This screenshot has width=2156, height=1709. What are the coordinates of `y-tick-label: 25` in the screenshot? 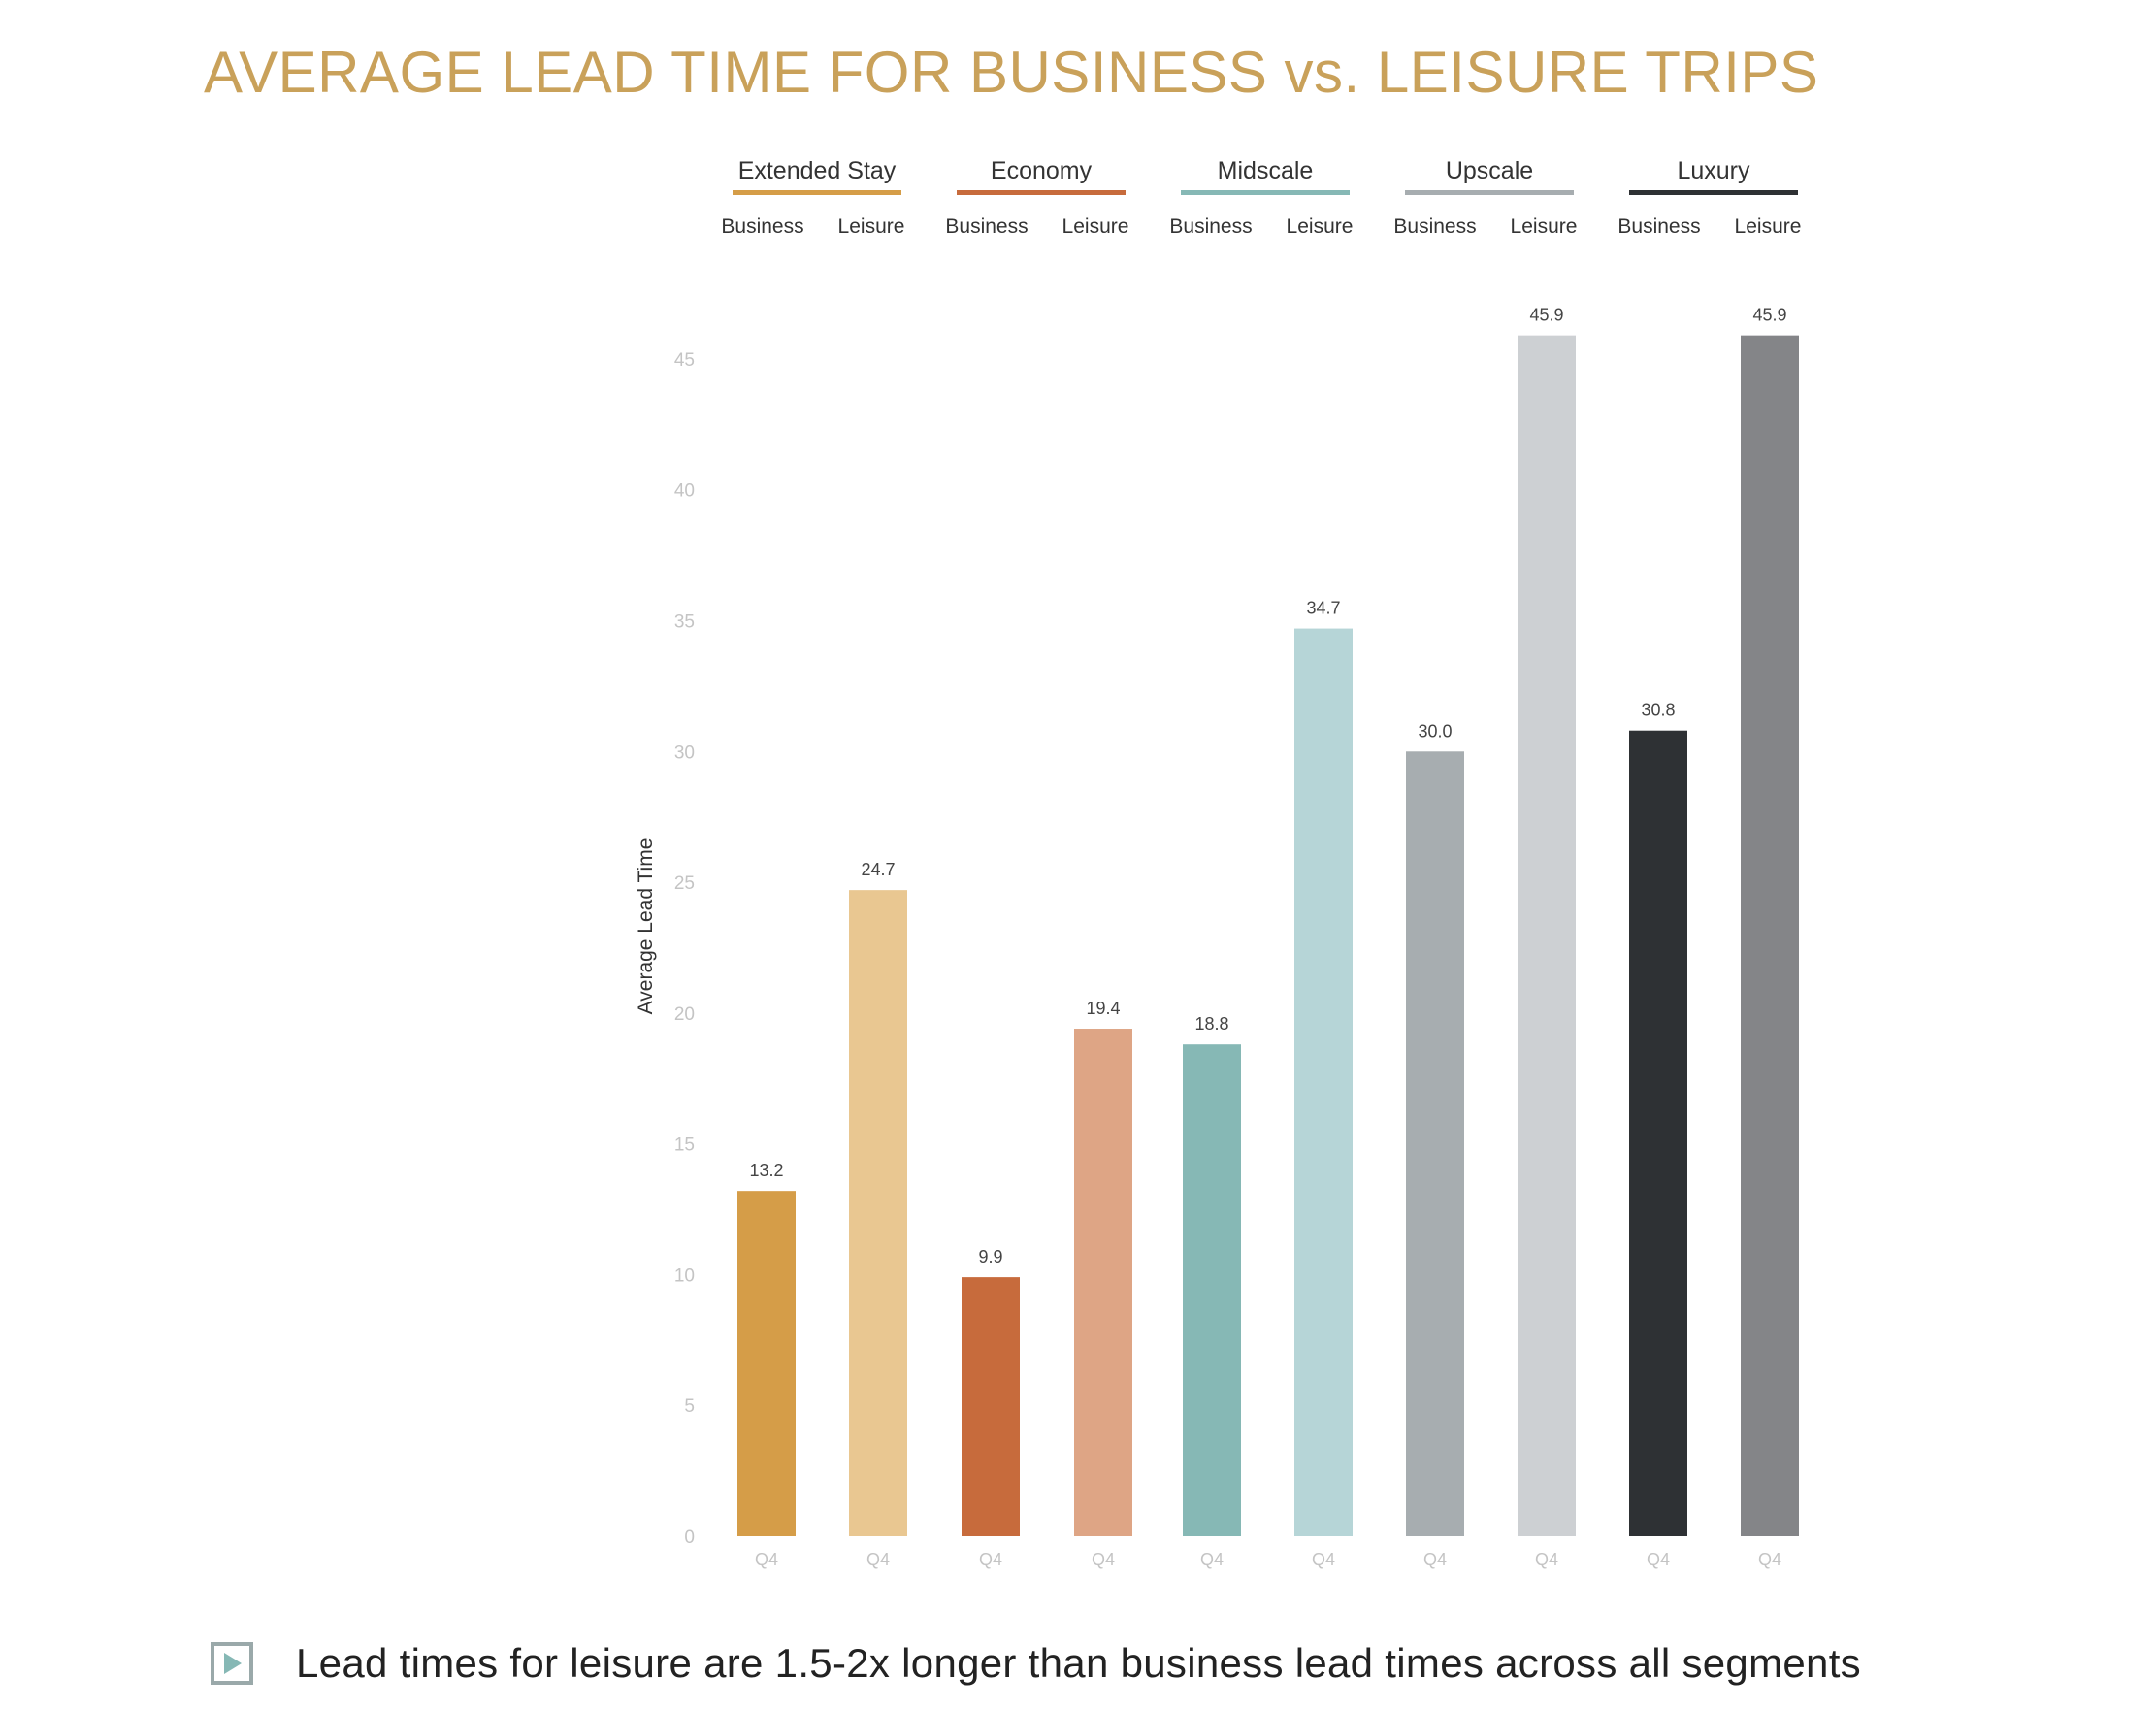 It's located at (684, 883).